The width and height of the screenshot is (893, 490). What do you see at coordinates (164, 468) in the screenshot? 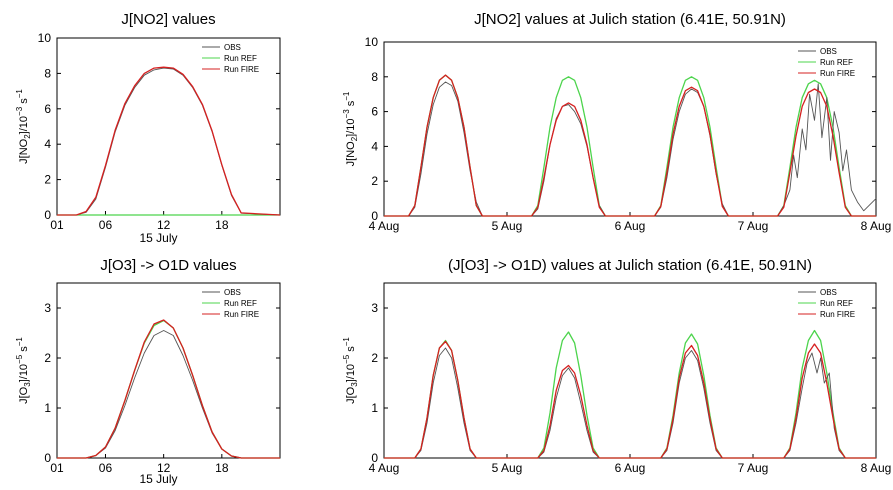
I see `panel-2-xtick-label: 12` at bounding box center [164, 468].